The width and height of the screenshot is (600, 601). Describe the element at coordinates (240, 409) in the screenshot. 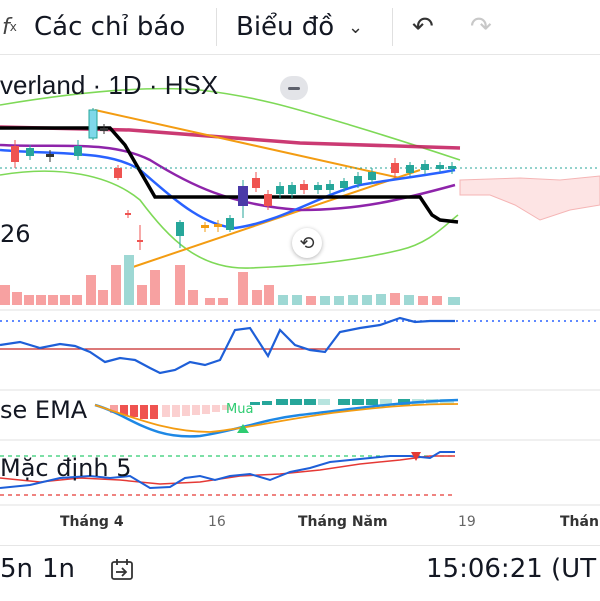

I see `buy-signal-label: Mua` at that location.